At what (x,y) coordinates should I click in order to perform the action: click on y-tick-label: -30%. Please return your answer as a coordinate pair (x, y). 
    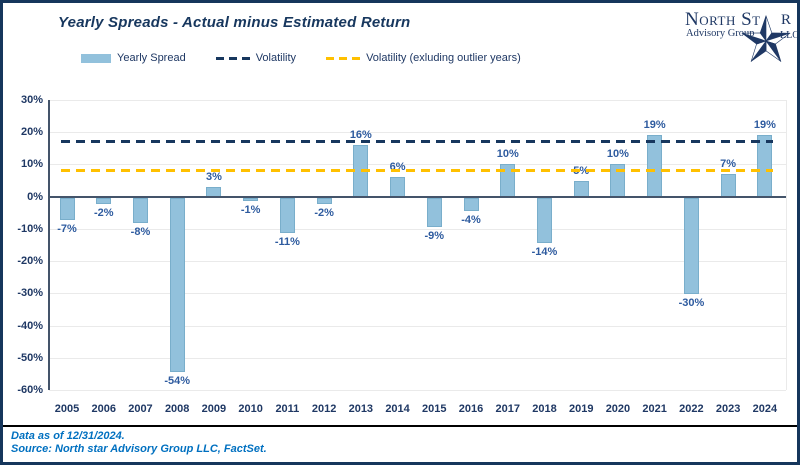
    Looking at the image, I should click on (30, 293).